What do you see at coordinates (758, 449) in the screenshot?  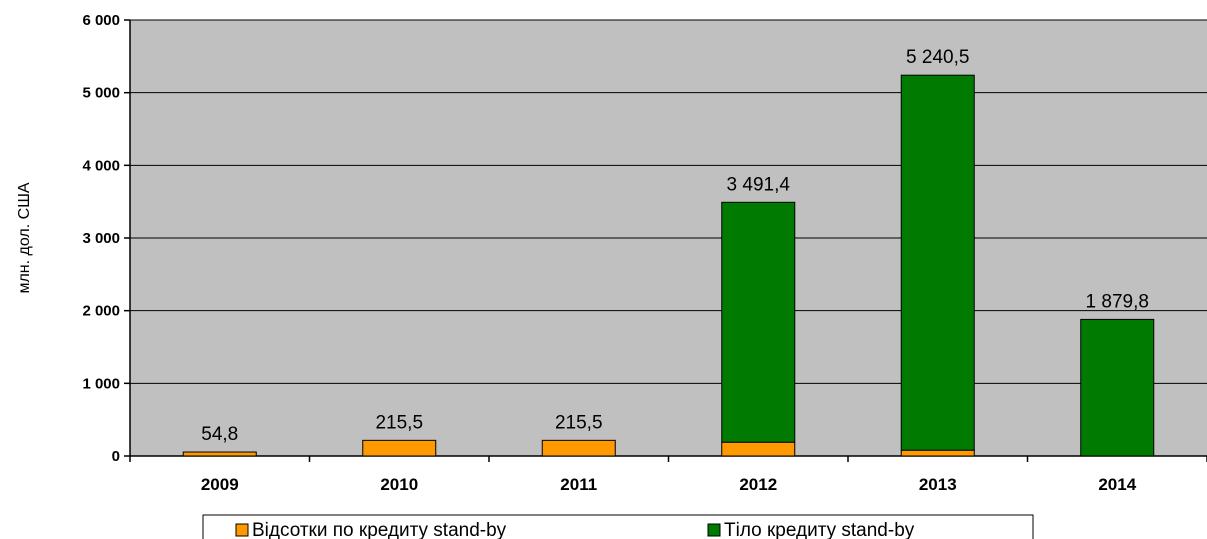 I see `bar-interest-2012` at bounding box center [758, 449].